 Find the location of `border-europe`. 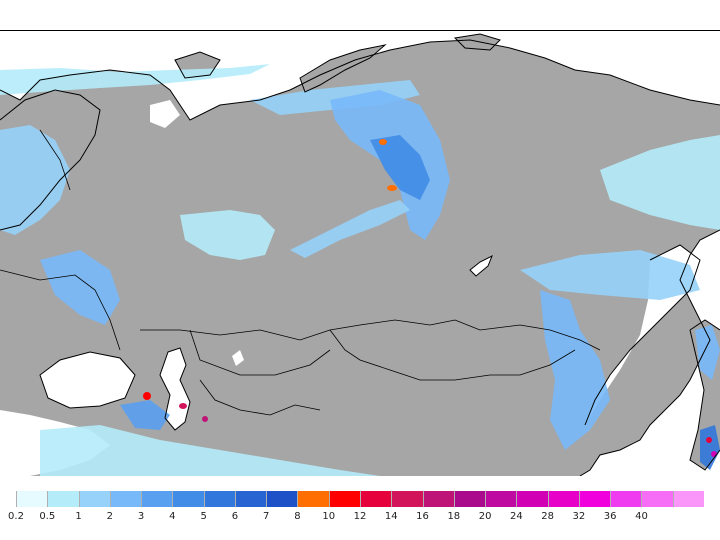

border-europe is located at coordinates (60, 310).